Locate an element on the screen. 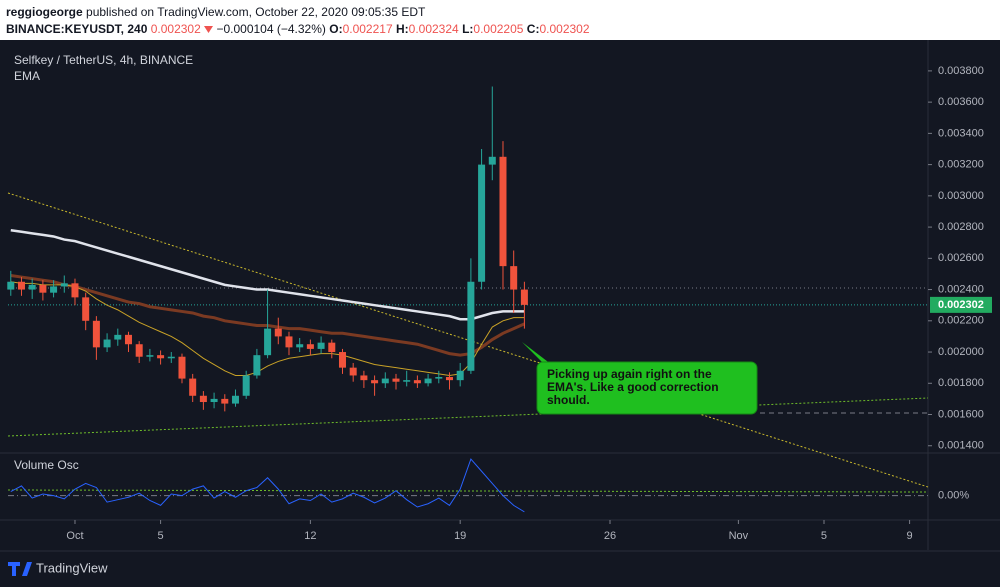 The image size is (1000, 587). y-tick-label: 0.002400 is located at coordinates (961, 289).